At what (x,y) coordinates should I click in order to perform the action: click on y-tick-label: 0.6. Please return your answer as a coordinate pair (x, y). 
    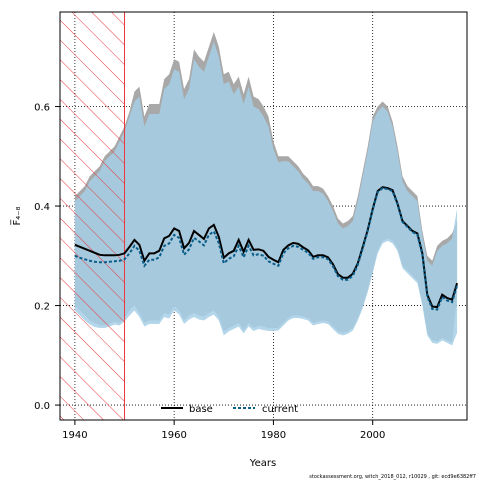
    Looking at the image, I should click on (42, 108).